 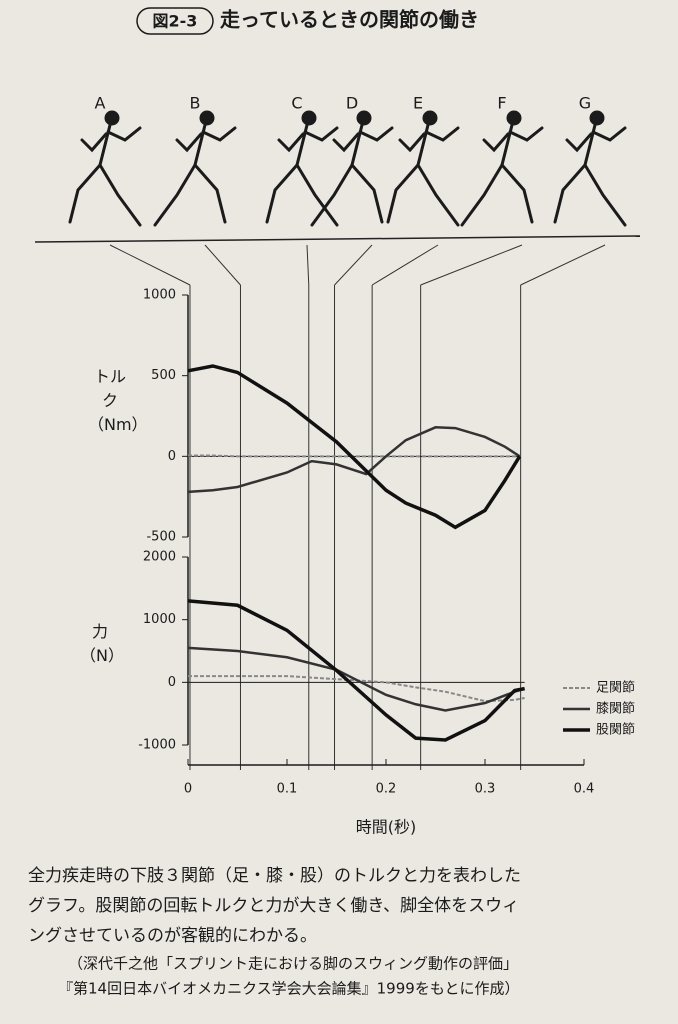 What do you see at coordinates (188, 789) in the screenshot?
I see `x-tick-label: 0` at bounding box center [188, 789].